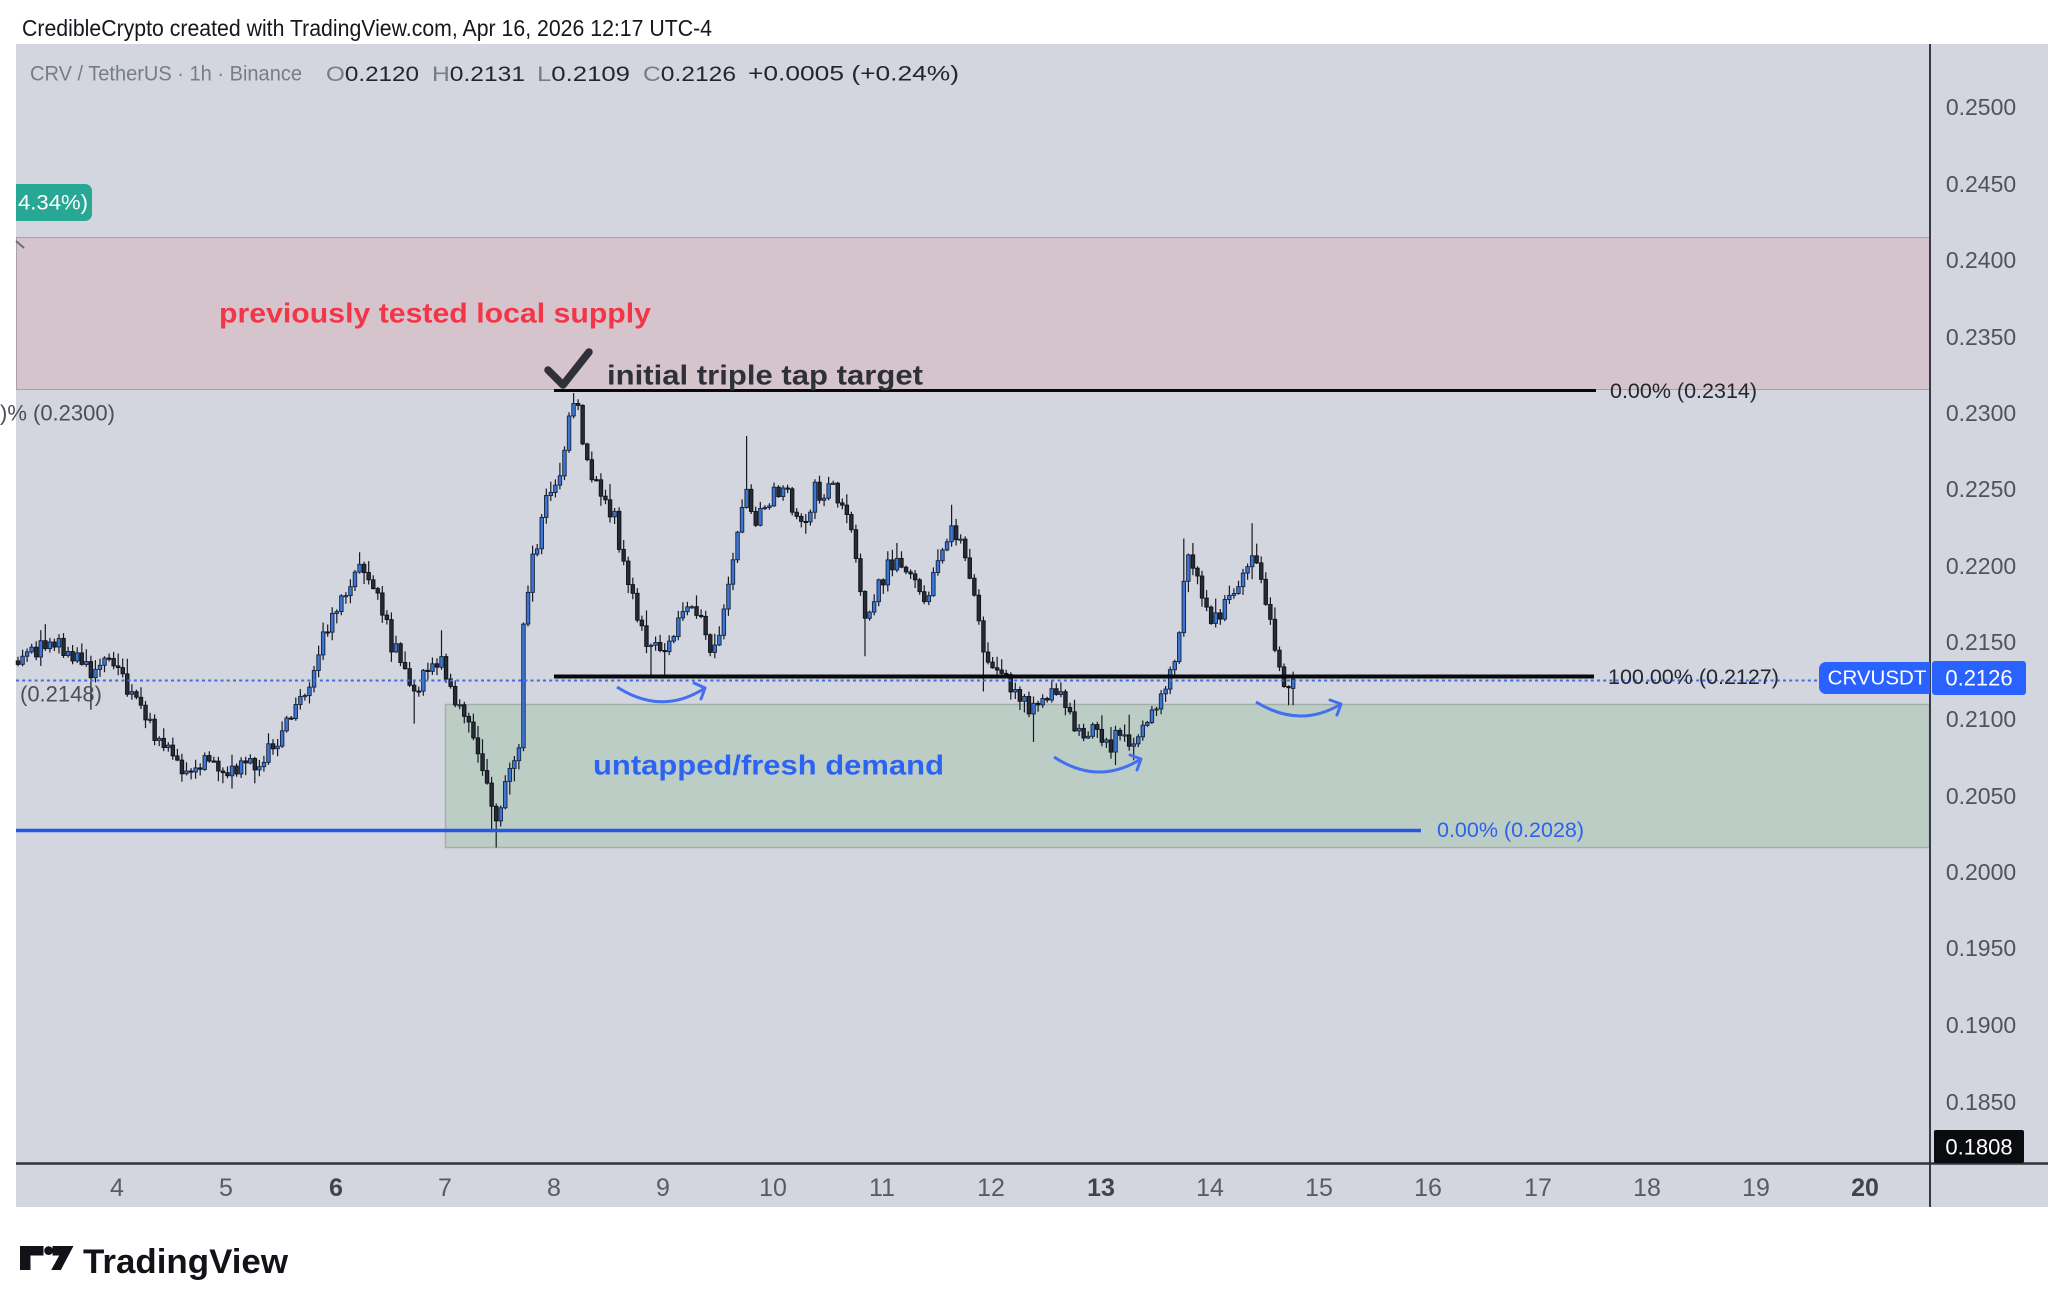  I want to click on svg-text: 6, so click(336, 1188).